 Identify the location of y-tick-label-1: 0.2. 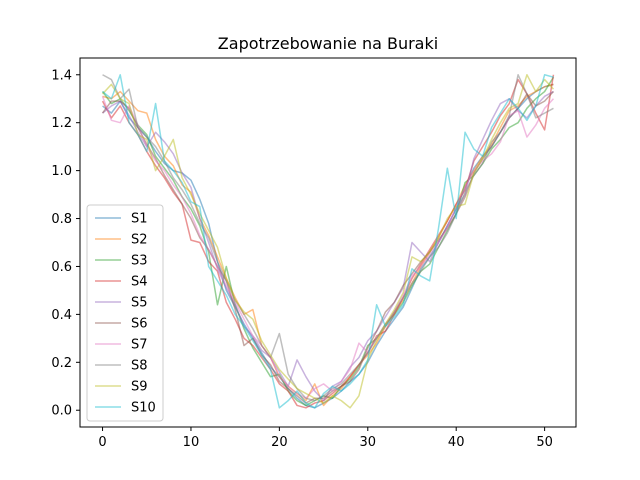
(61, 363).